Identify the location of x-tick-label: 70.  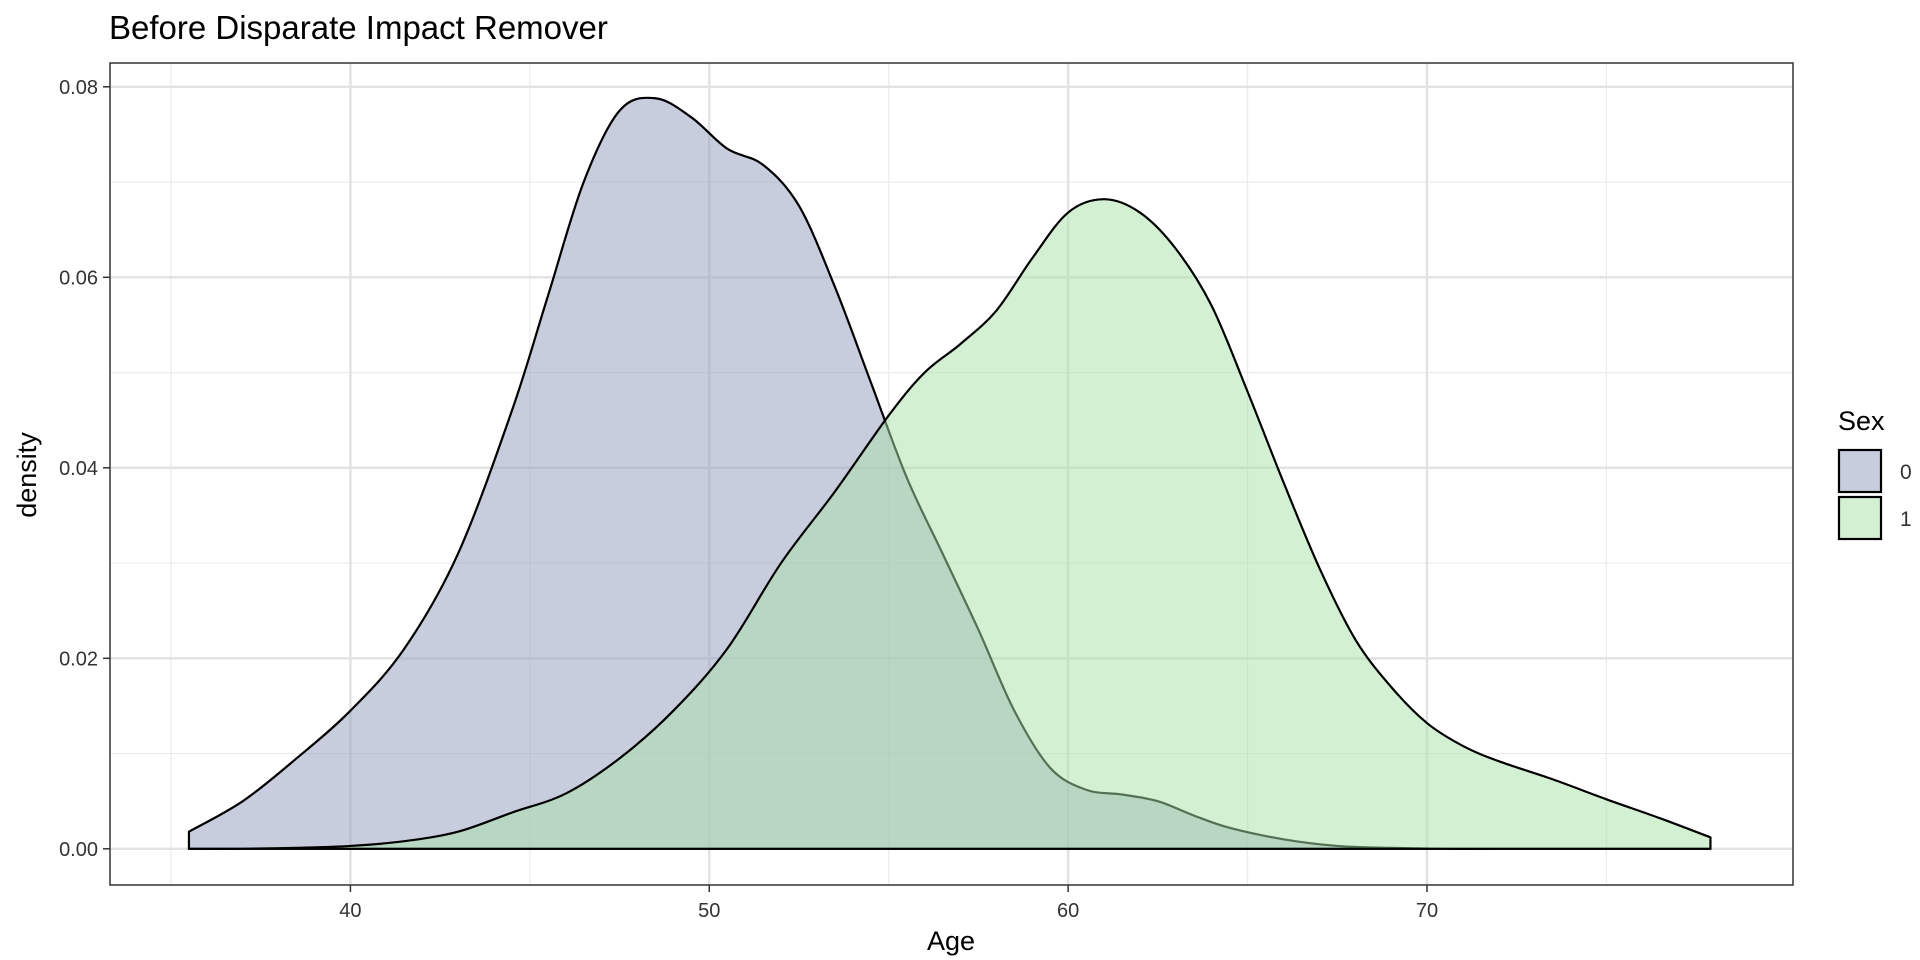
(1427, 911).